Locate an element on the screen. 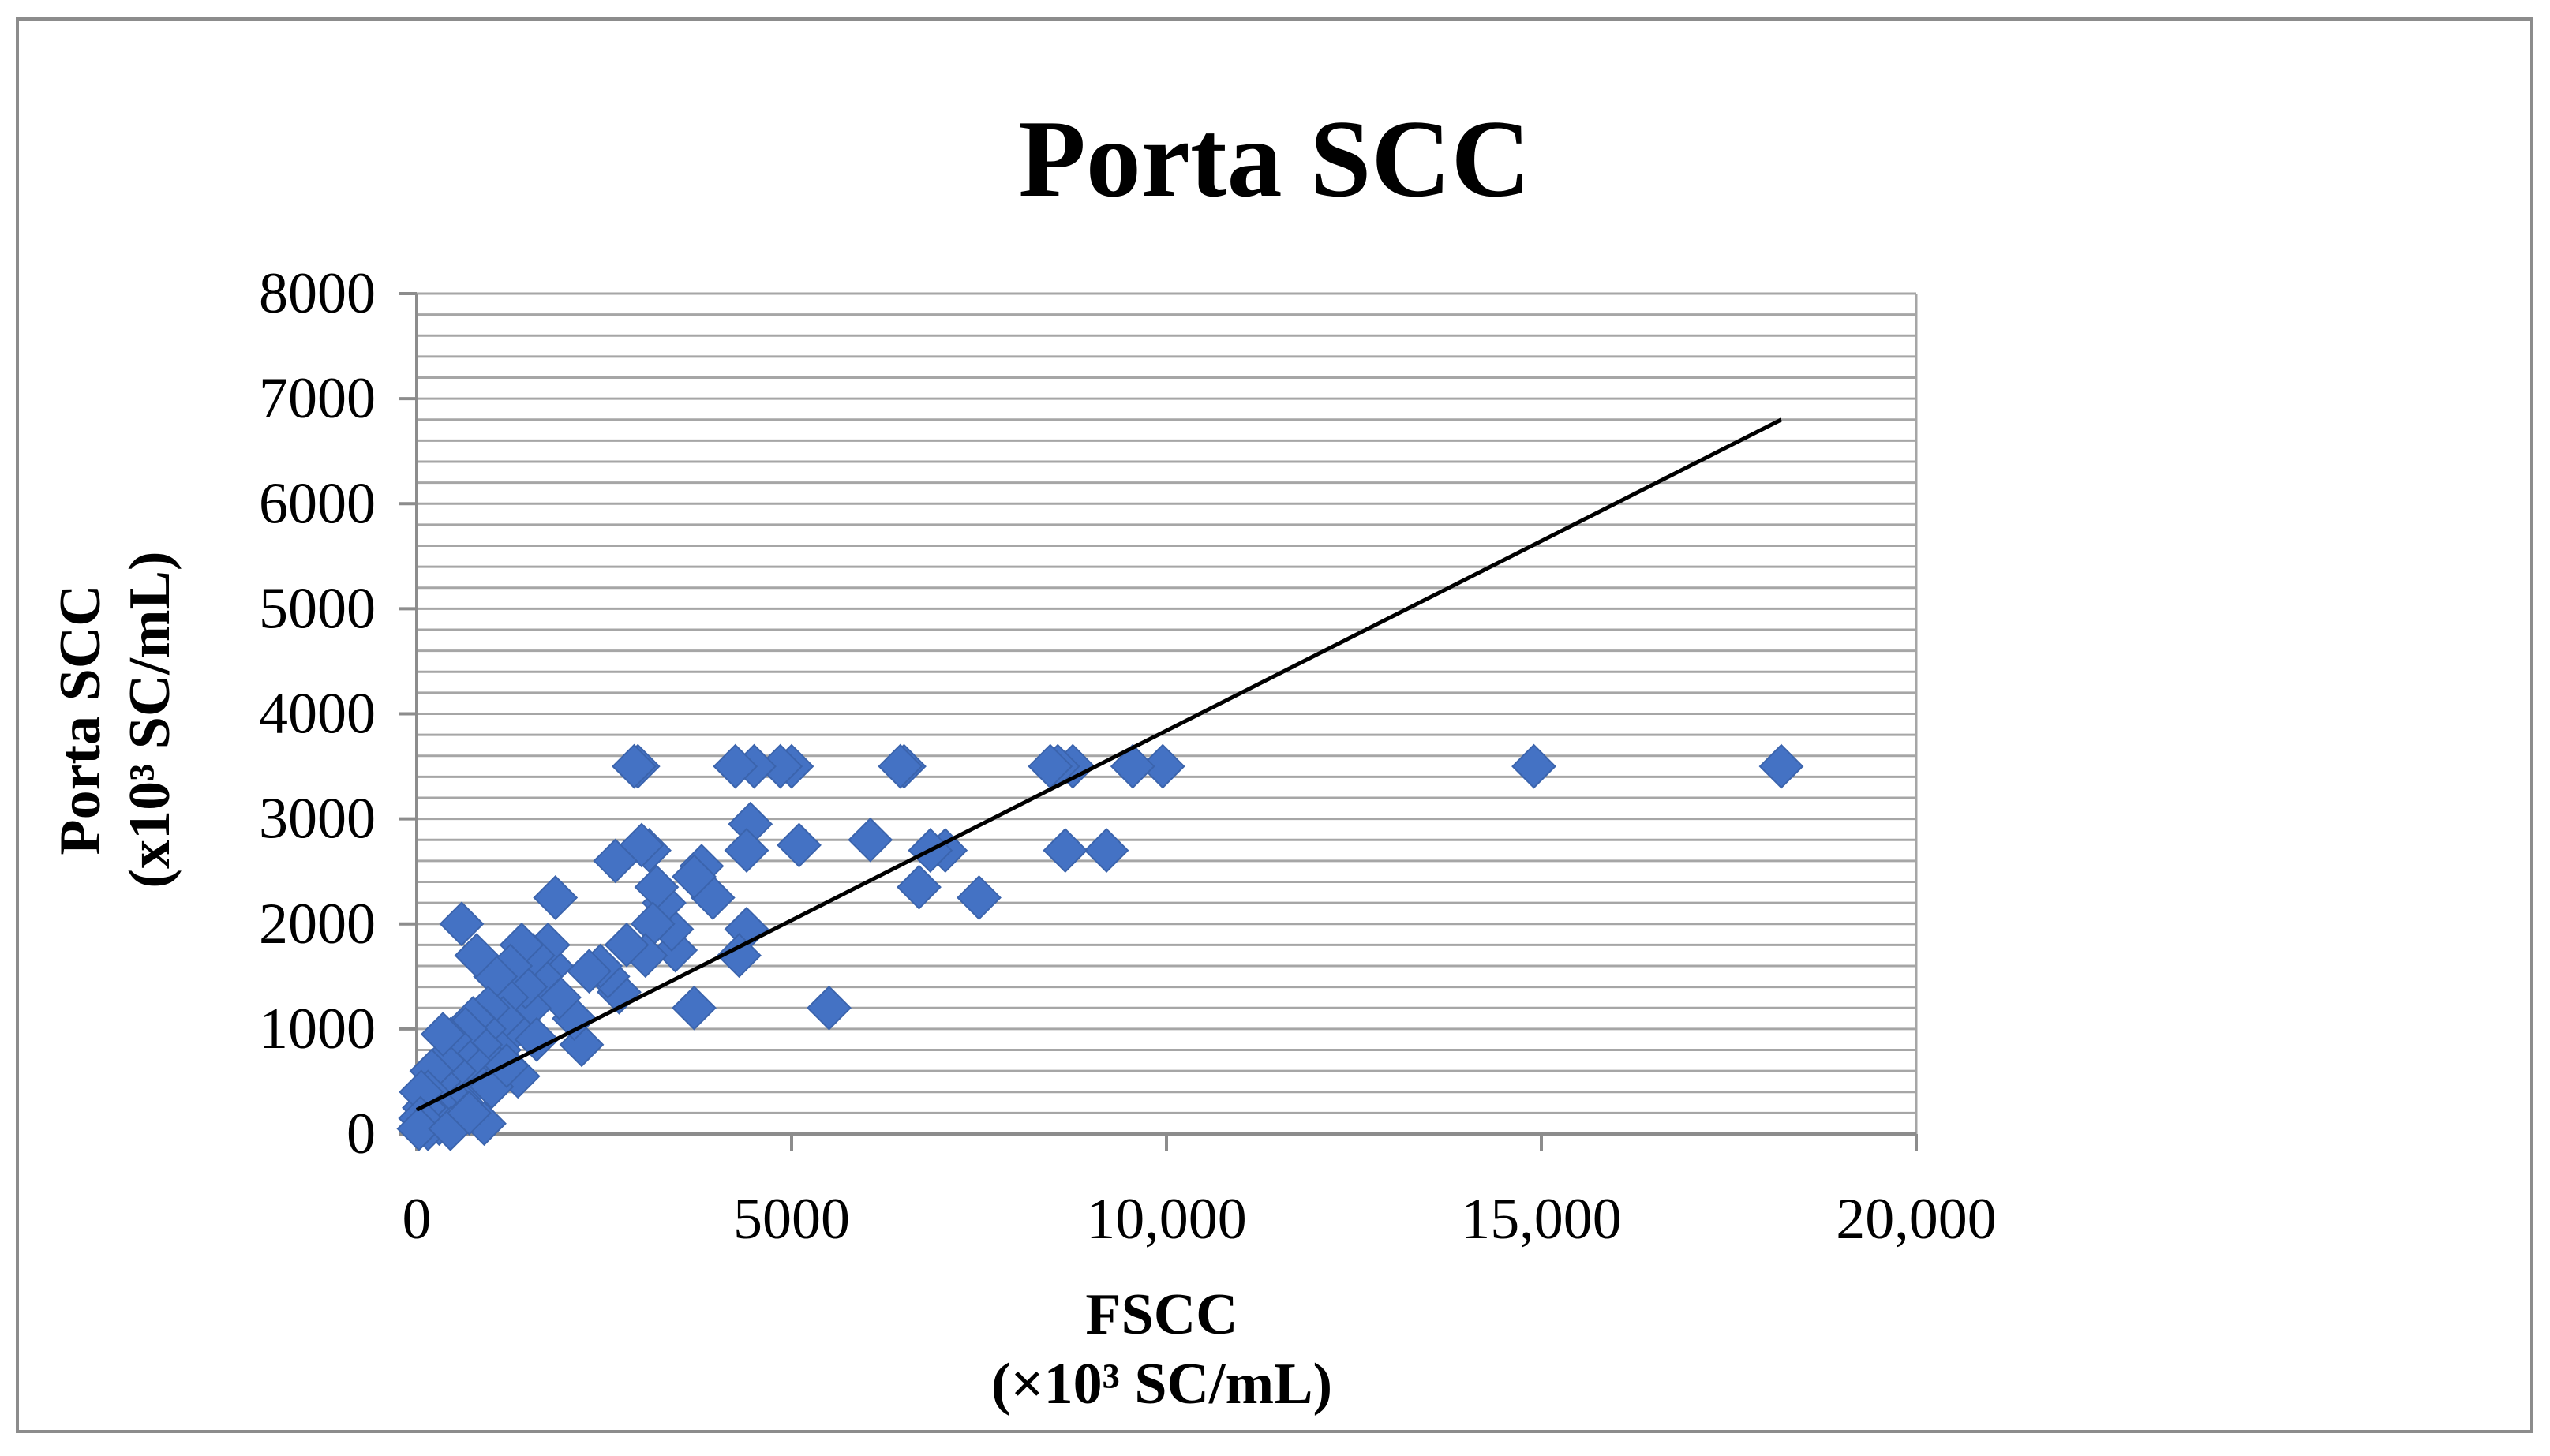  y-tick-label: 3000 is located at coordinates (317, 819).